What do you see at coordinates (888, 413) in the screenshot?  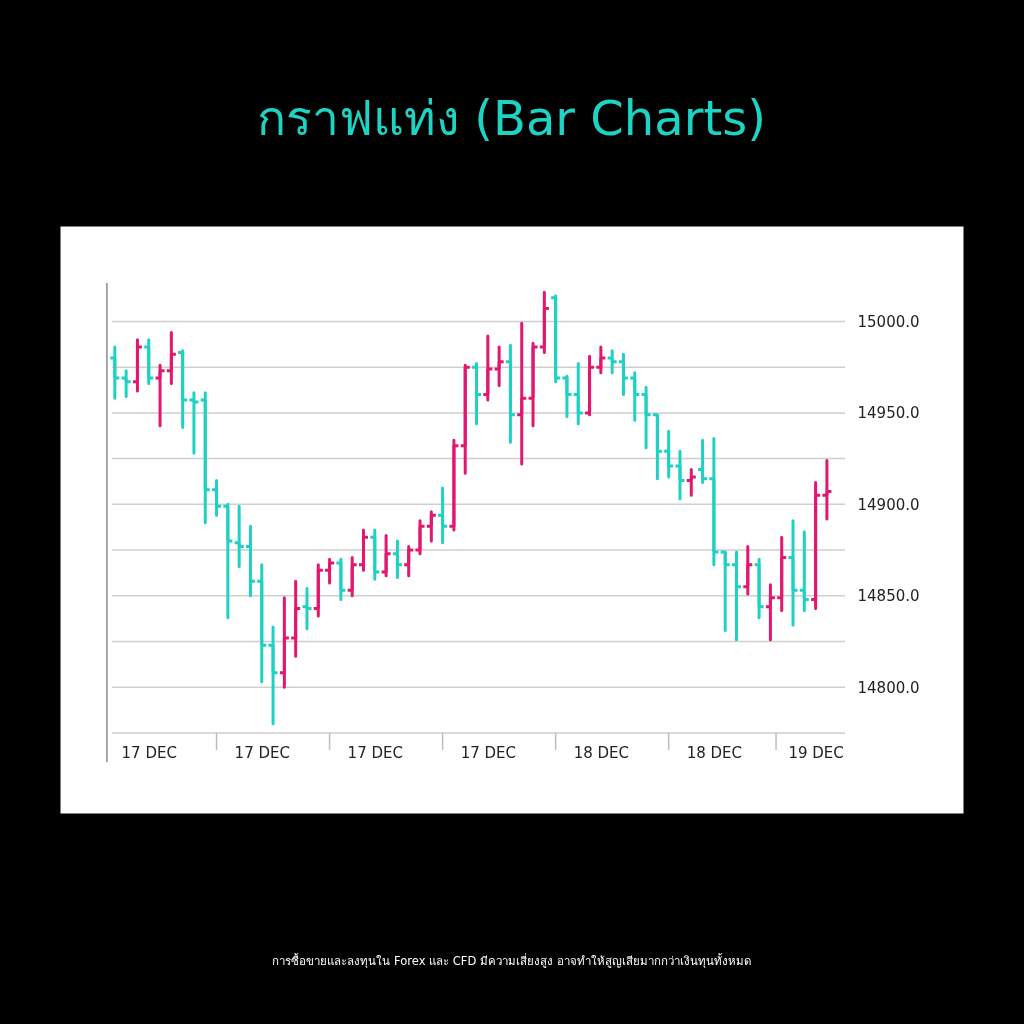 I see `y-tick-label: 14950.0` at bounding box center [888, 413].